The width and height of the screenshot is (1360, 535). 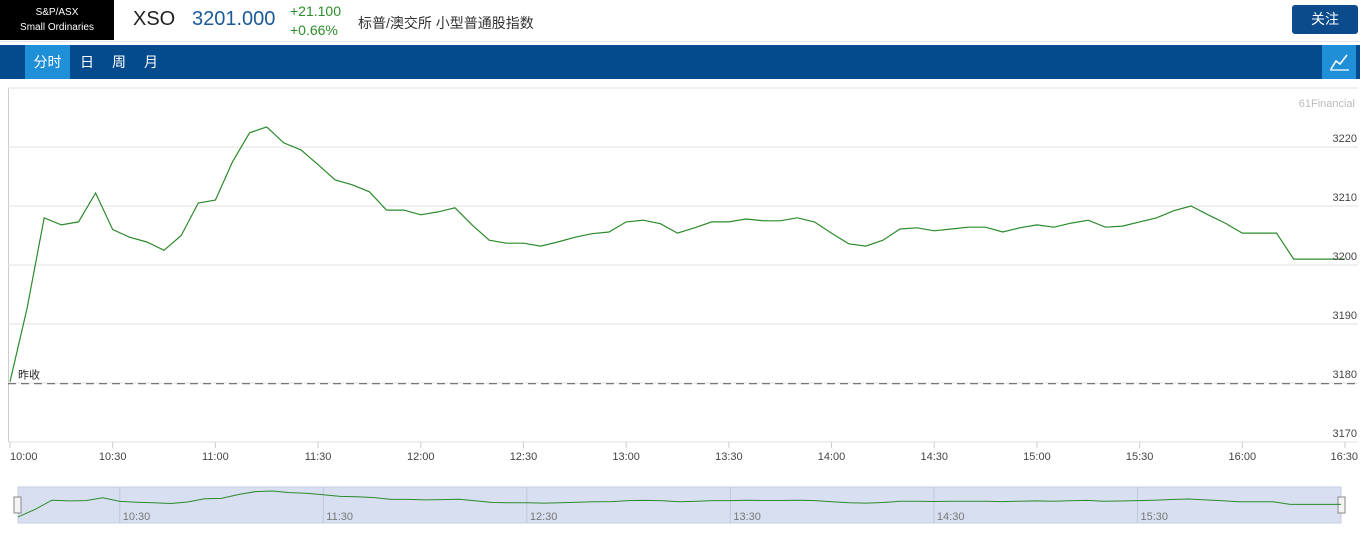 I want to click on y-tick-label: 3190, so click(x=1345, y=316).